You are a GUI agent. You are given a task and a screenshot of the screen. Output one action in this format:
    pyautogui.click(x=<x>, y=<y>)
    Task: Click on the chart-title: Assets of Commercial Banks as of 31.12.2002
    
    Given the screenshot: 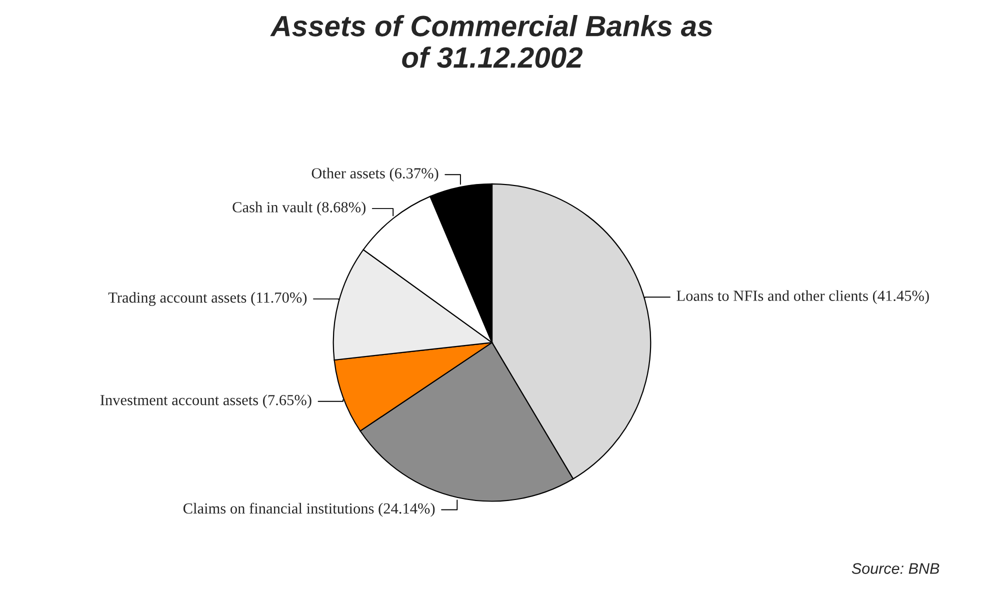 What is the action you would take?
    pyautogui.click(x=491, y=41)
    